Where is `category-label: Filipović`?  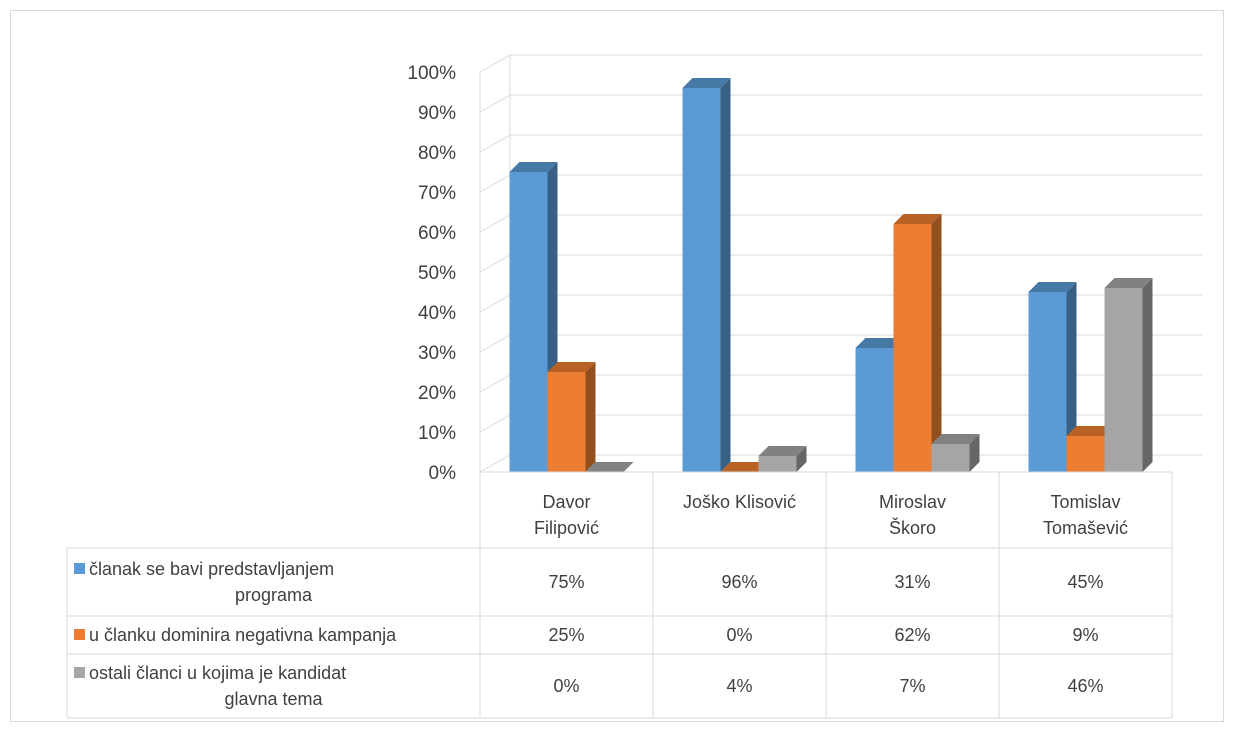 category-label: Filipović is located at coordinates (566, 528).